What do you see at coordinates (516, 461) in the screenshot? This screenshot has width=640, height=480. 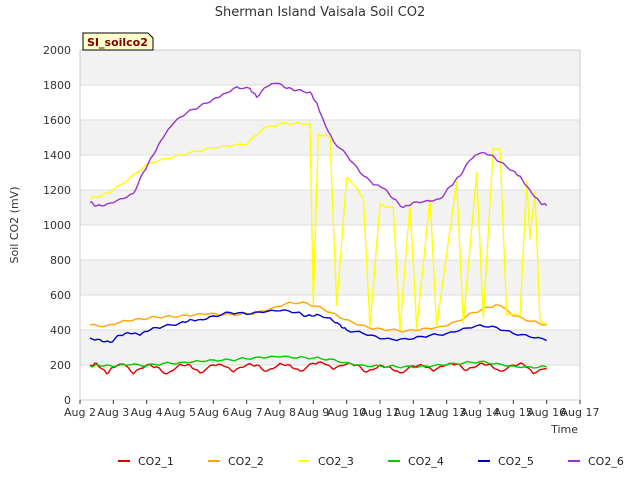 I see `legend-label: CO2_5` at bounding box center [516, 461].